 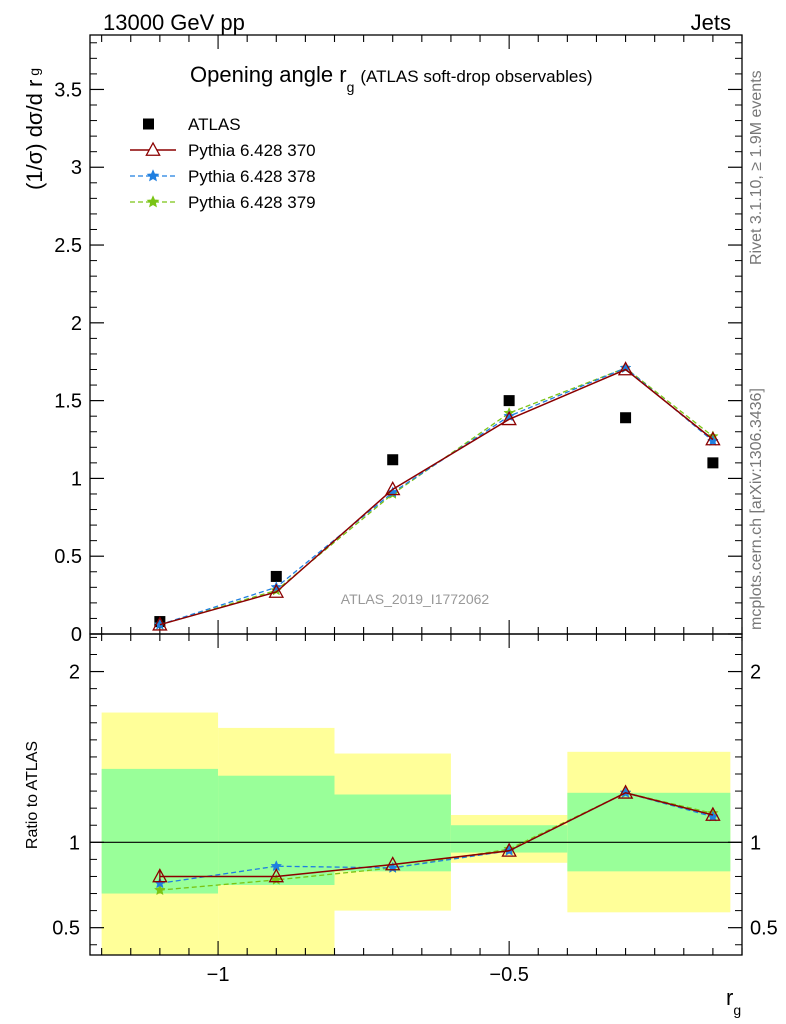 What do you see at coordinates (415, 599) in the screenshot?
I see `analysis-label: ATLAS_2019_I1772062` at bounding box center [415, 599].